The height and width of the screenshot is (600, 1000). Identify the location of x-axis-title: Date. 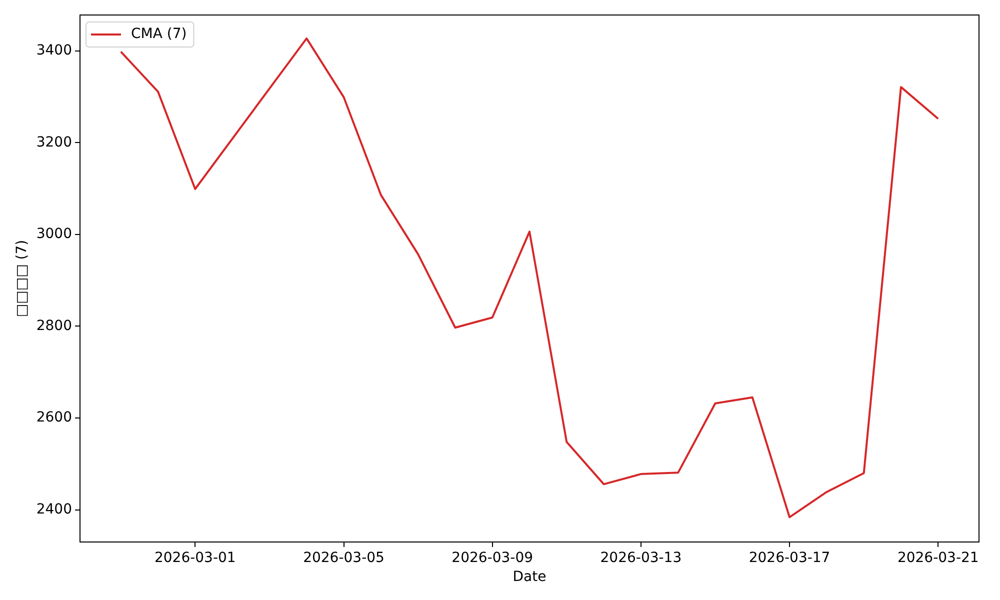
(529, 577).